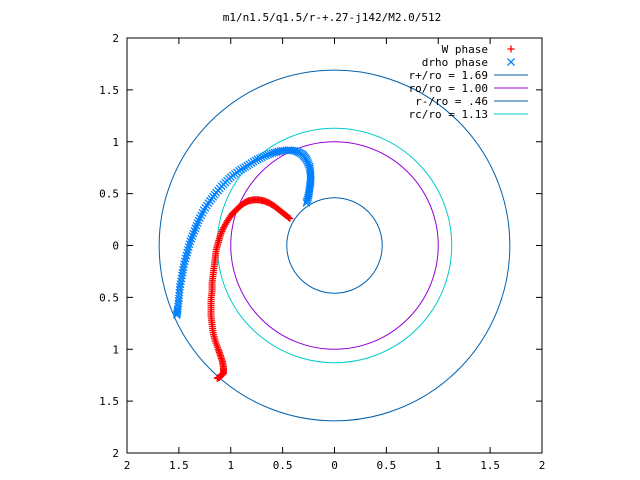 Image resolution: width=640 pixels, height=480 pixels. I want to click on w-phase-point, so click(217, 378).